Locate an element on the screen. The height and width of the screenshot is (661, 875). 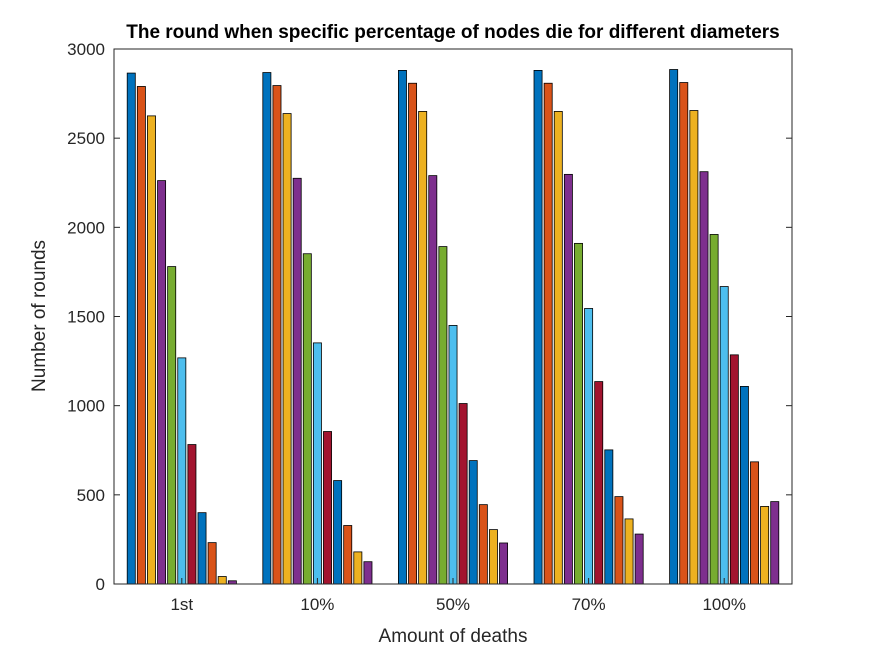
x-axis-label: Amount of deaths is located at coordinates (453, 636).